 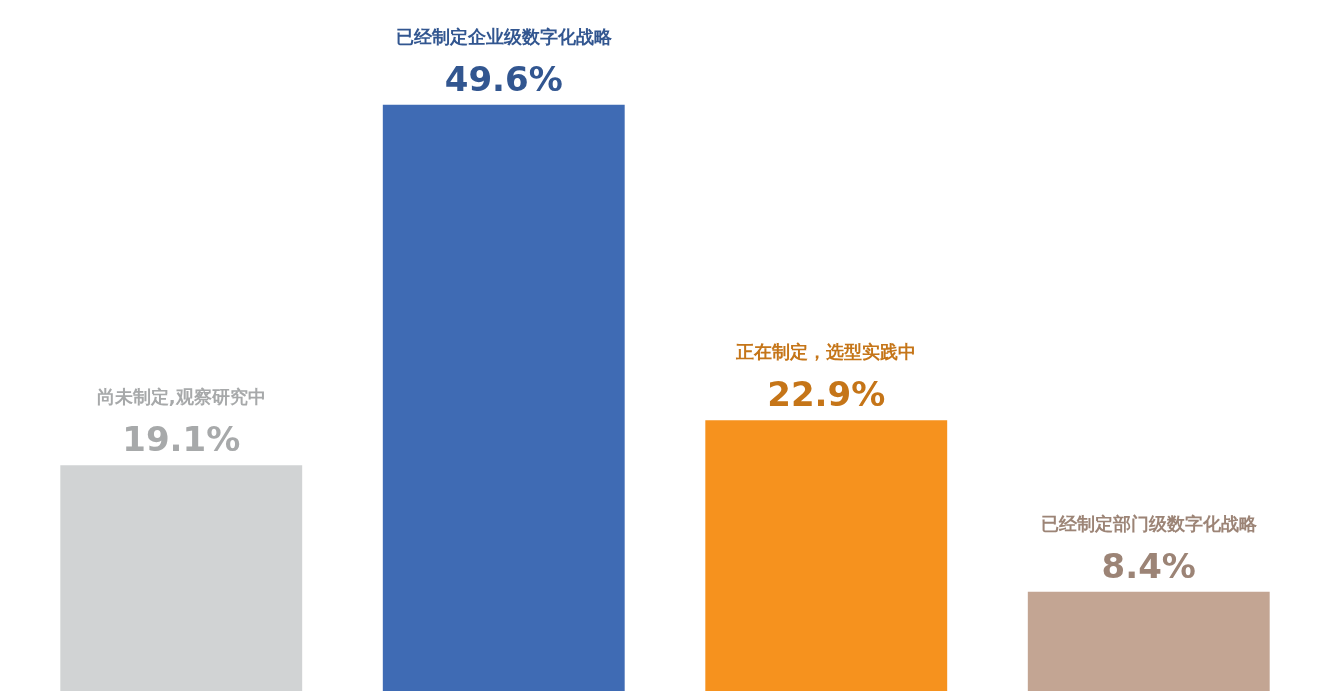 I want to click on data-label: 49.6%, so click(x=503, y=78).